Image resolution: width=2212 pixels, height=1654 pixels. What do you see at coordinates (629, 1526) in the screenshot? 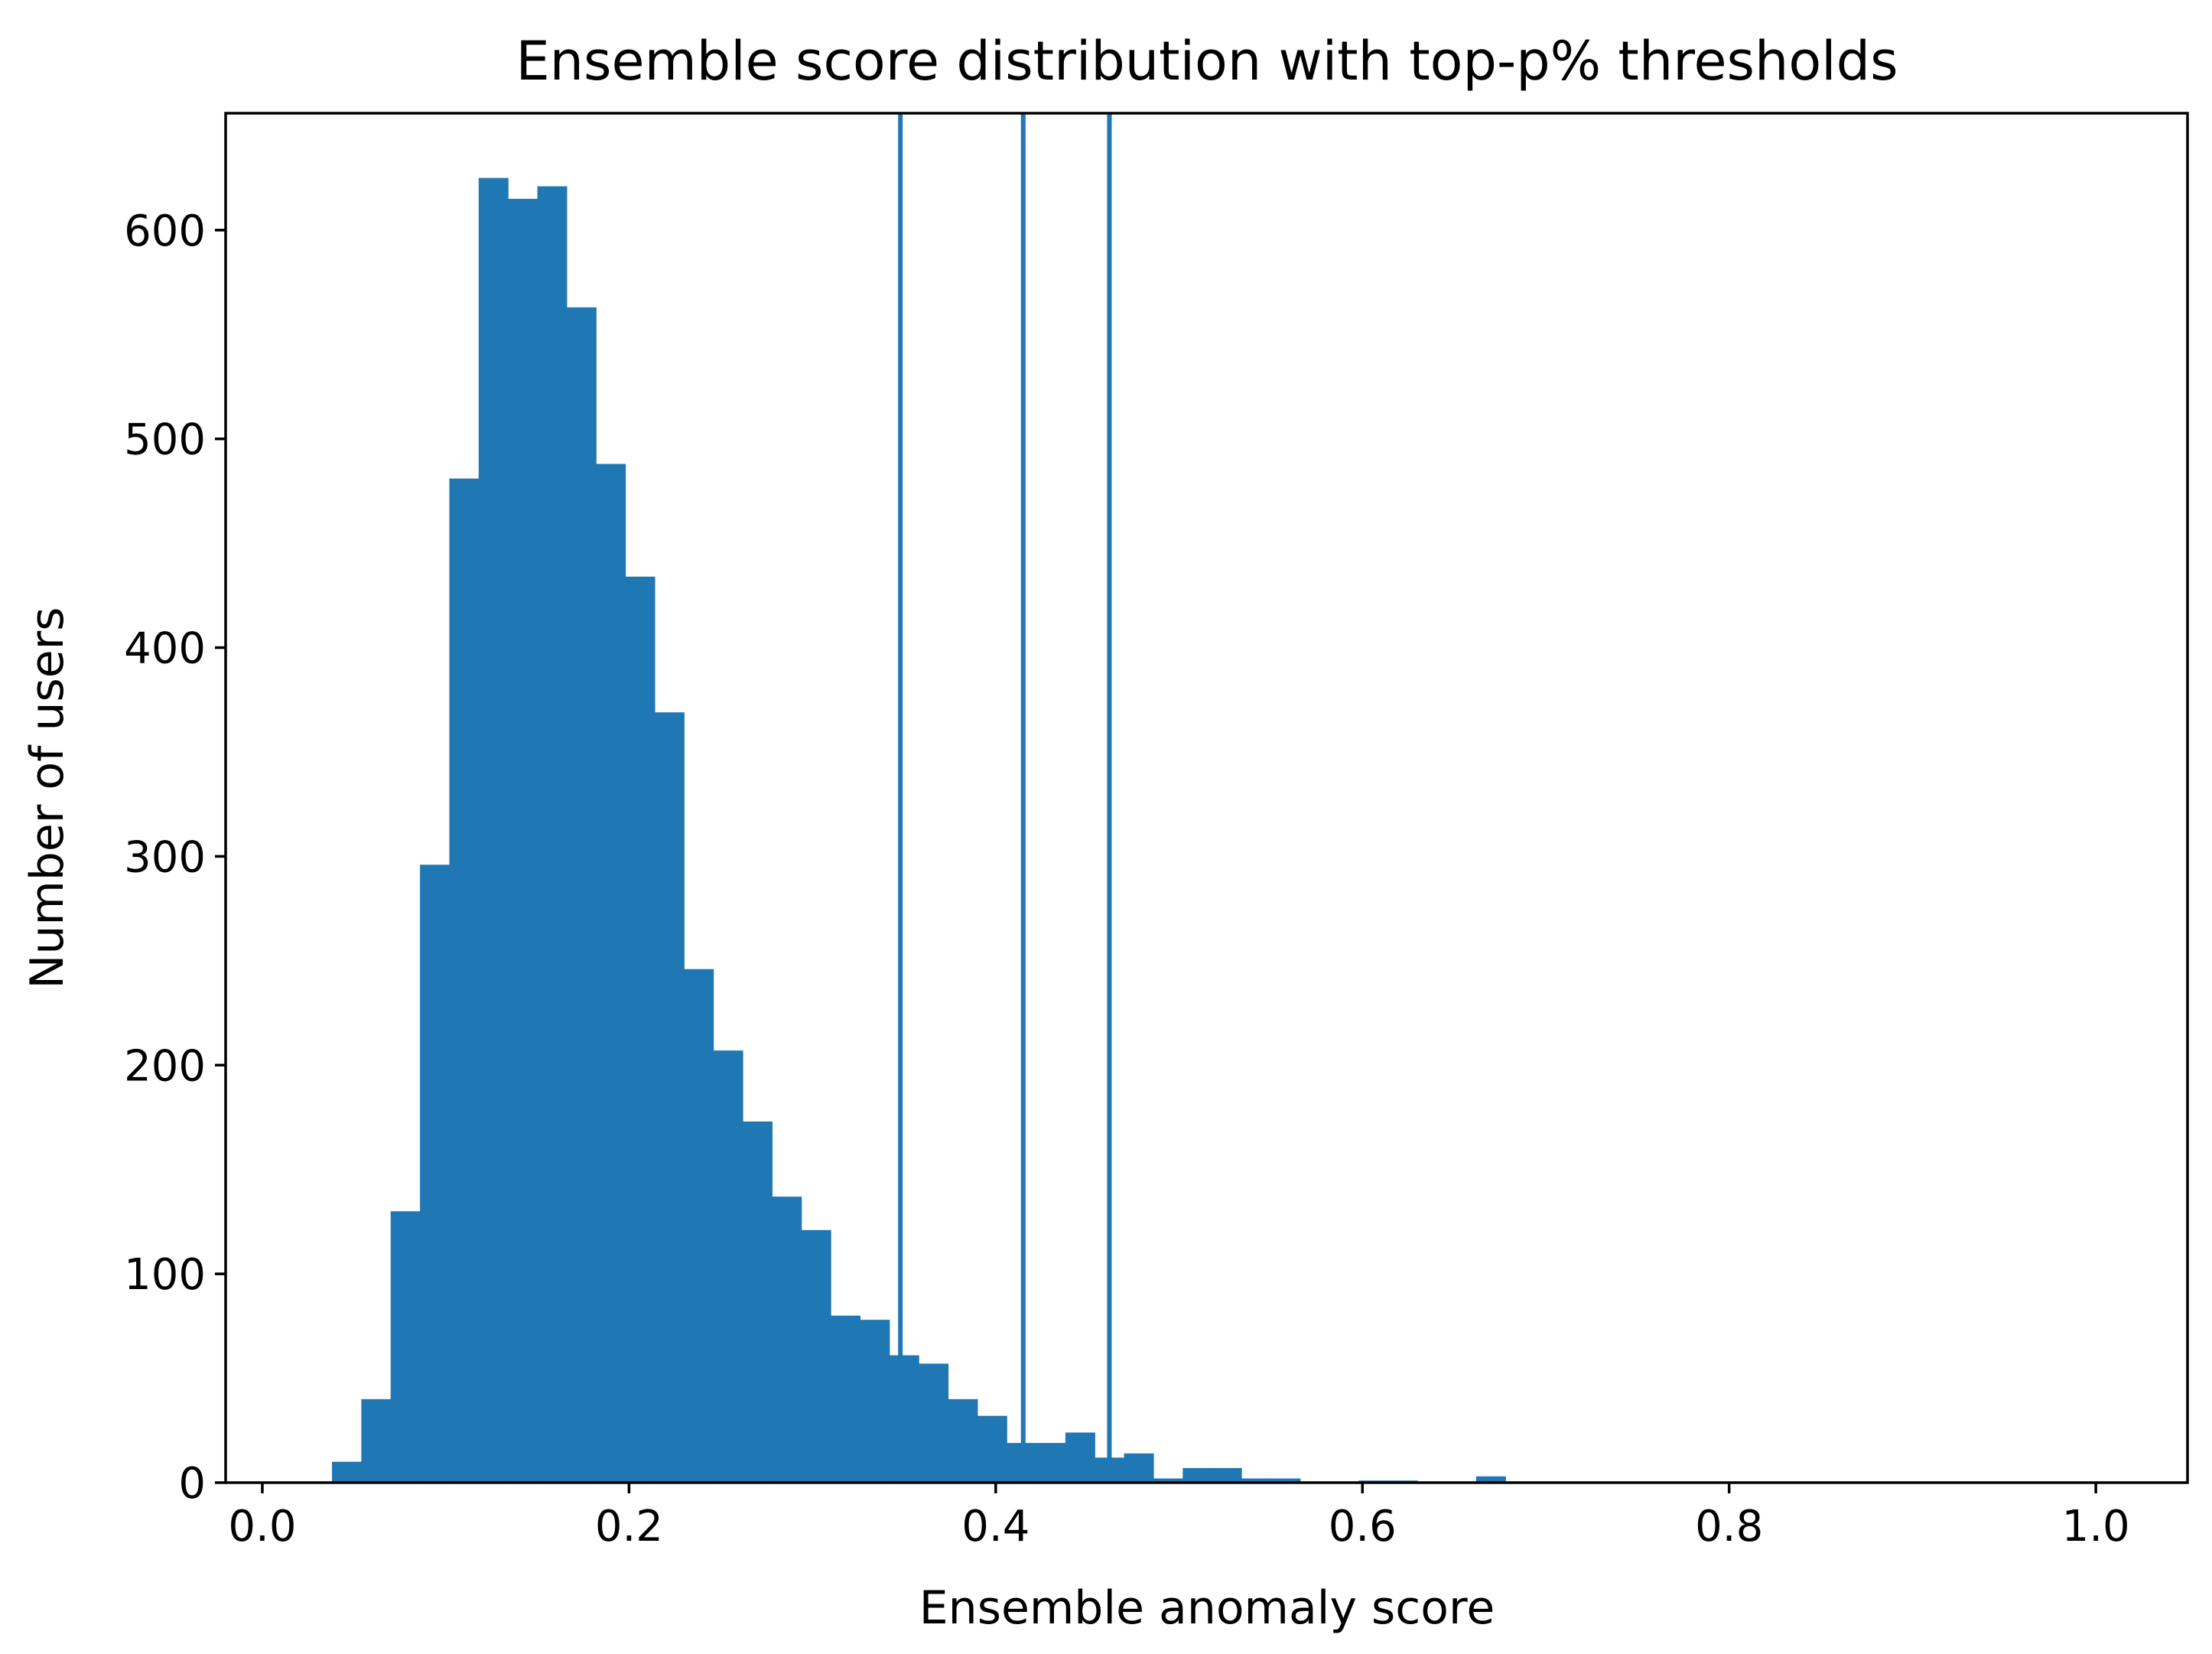
I see `x-tick-label: 0.2` at bounding box center [629, 1526].